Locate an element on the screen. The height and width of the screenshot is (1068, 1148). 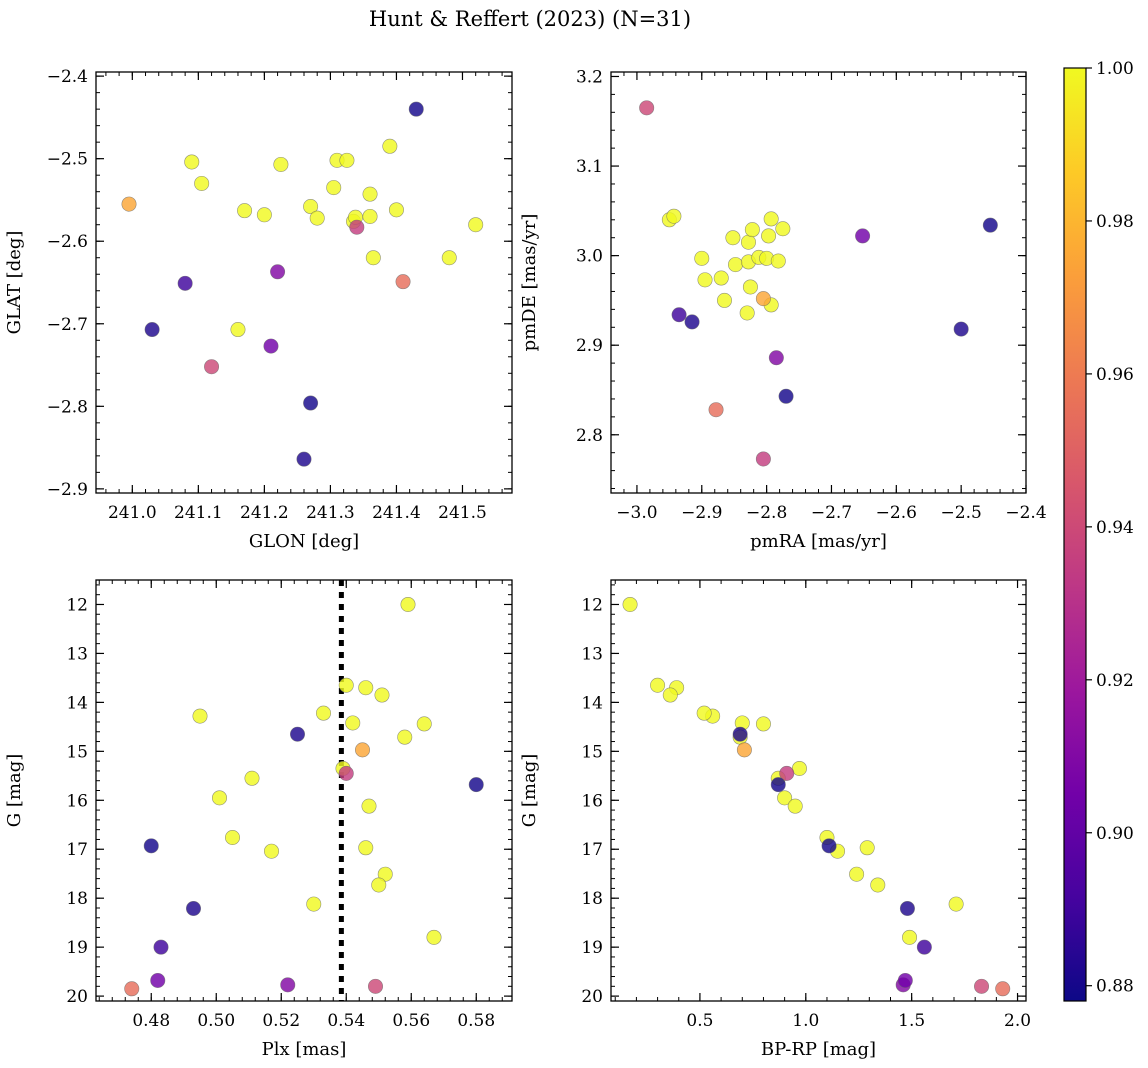
x-axis-label: Plx [mas] is located at coordinates (304, 1049).